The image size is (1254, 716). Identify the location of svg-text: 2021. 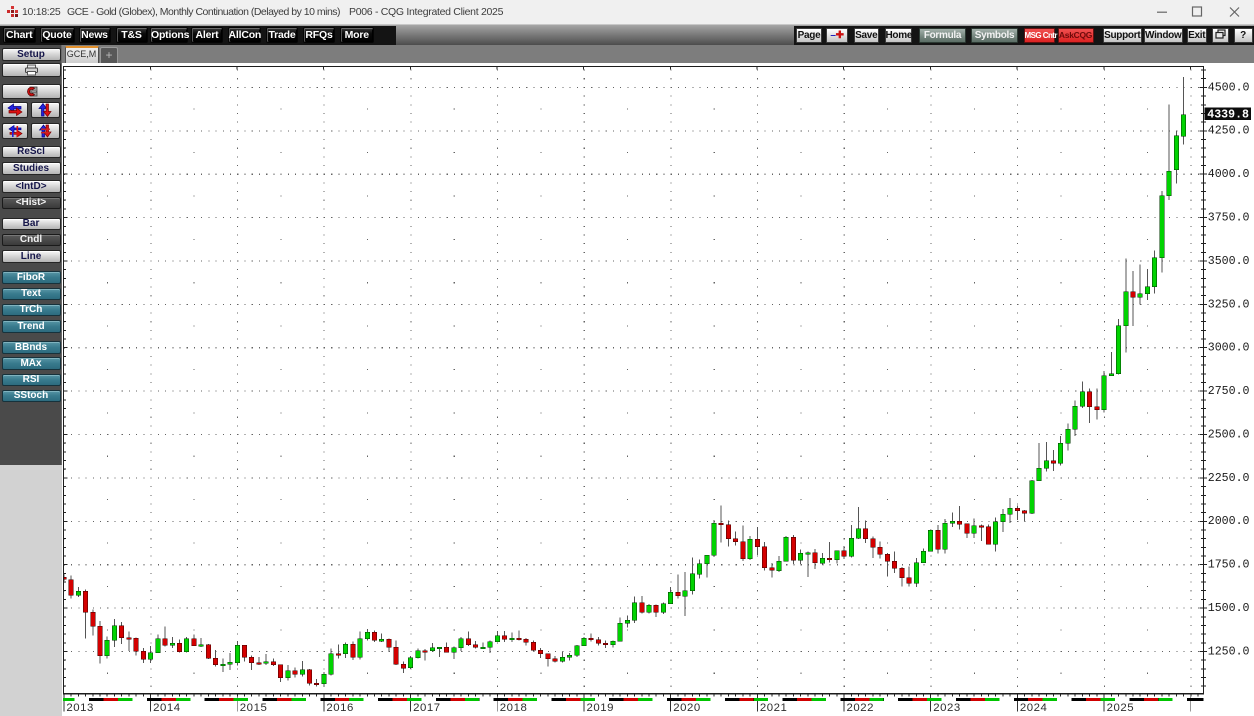
(774, 708).